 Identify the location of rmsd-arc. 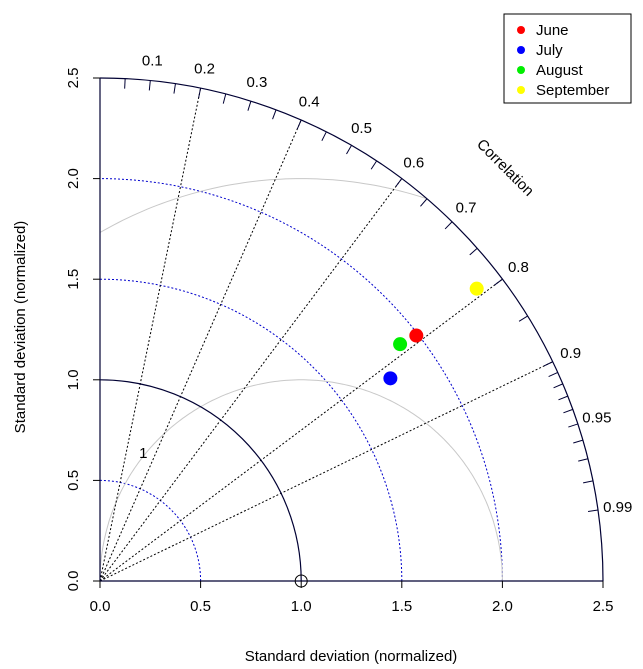
(262, 205).